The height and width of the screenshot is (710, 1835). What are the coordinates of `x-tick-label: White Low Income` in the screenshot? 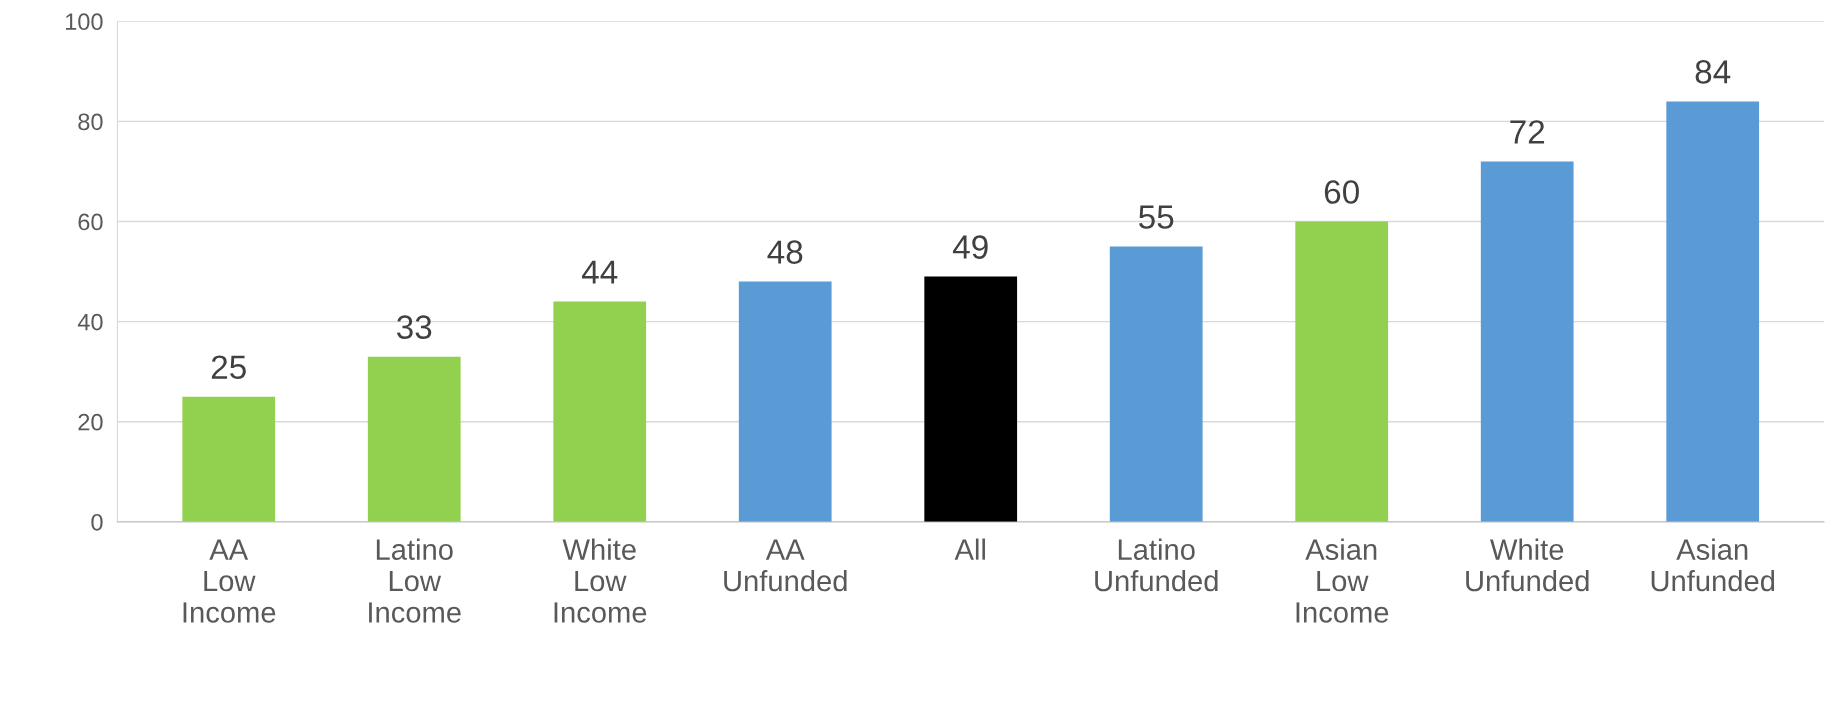 It's located at (600, 580).